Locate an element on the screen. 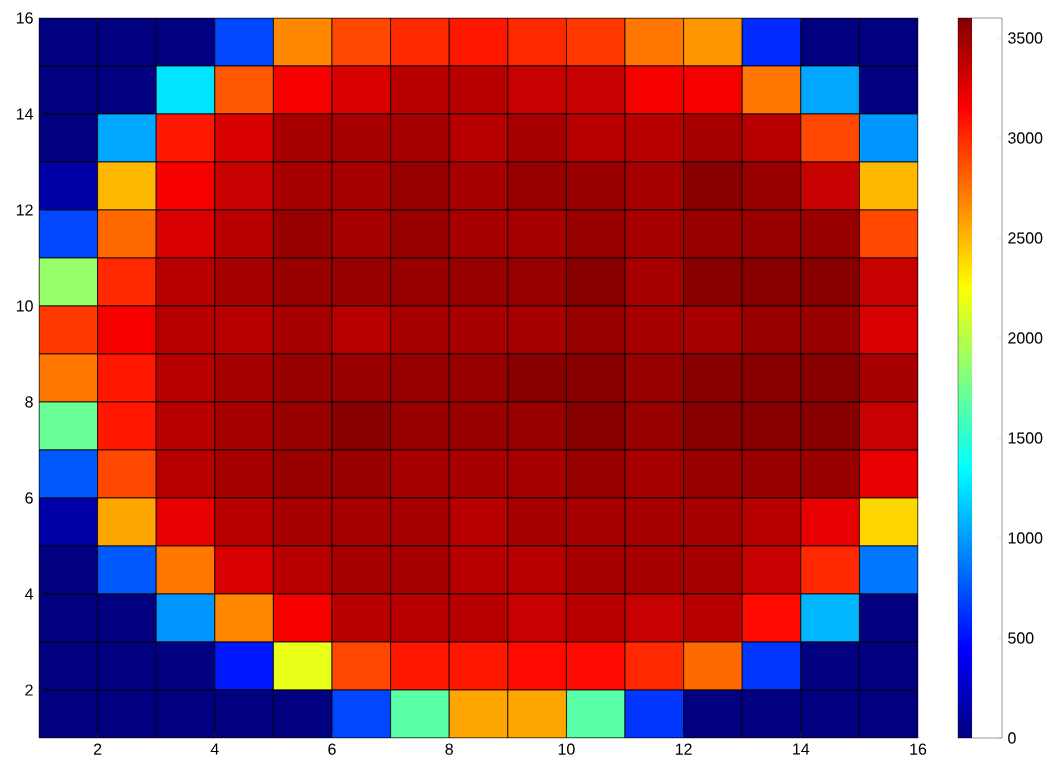 Image resolution: width=1060 pixels, height=769 pixels. y-tick-label: 14 is located at coordinates (25, 114).